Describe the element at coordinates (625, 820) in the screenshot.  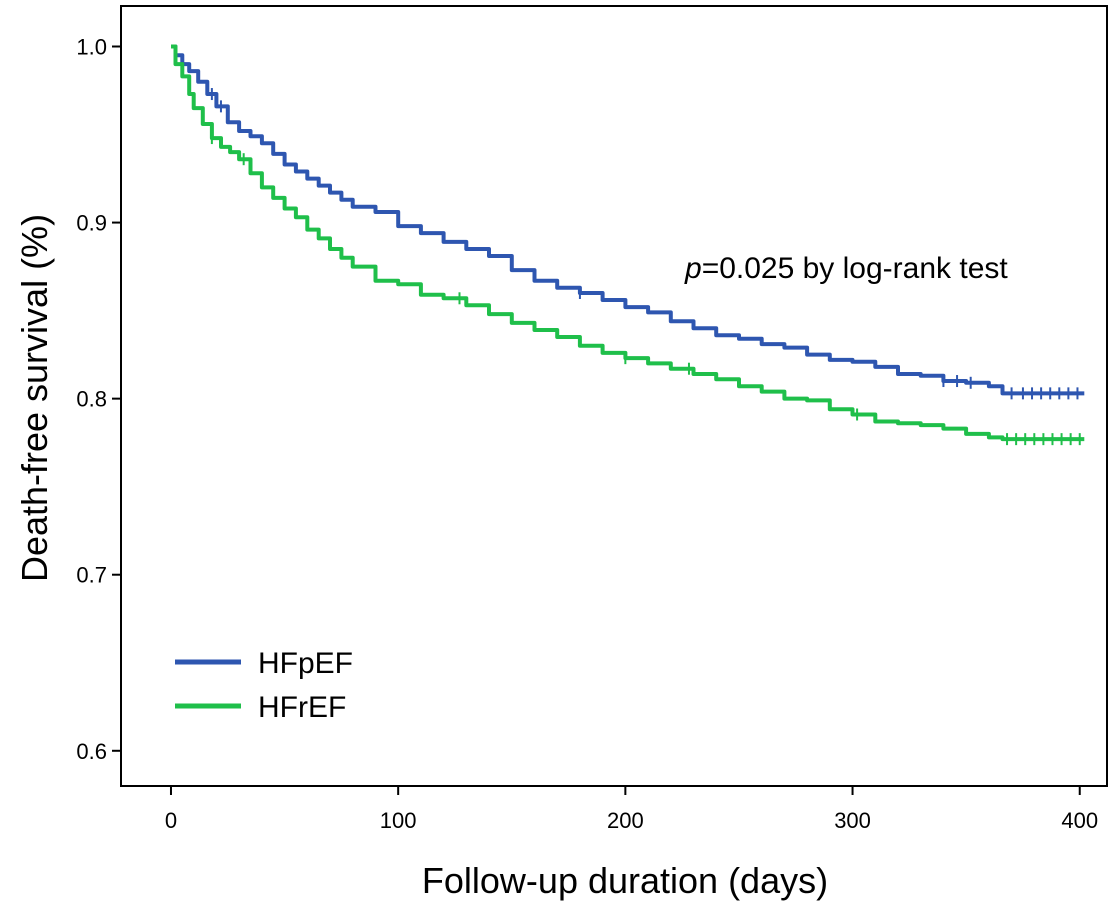
I see `x-tick-label: 200` at that location.